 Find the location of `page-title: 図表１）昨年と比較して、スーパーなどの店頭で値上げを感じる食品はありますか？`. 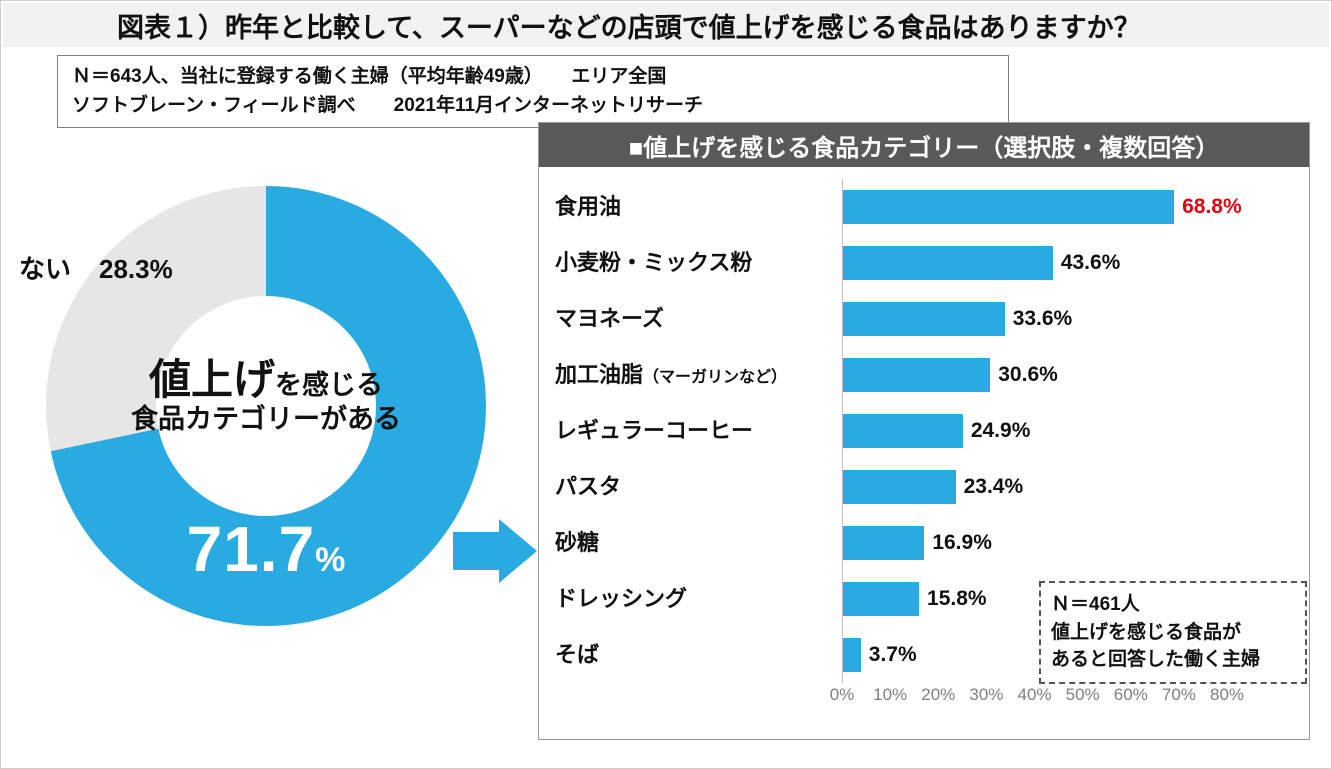

page-title: 図表１）昨年と比較して、スーパーなどの店頭で値上げを感じる食品はありますか？ is located at coordinates (629, 27).